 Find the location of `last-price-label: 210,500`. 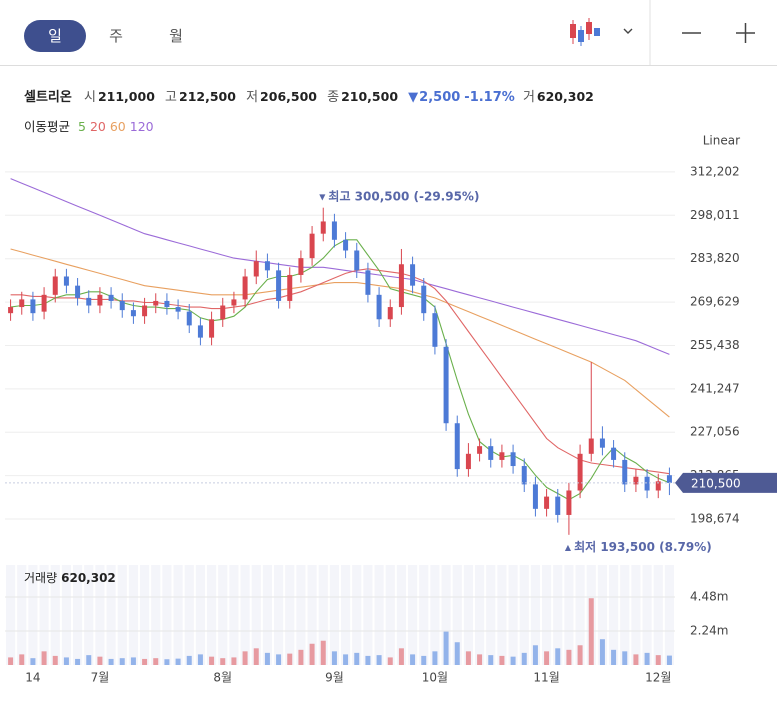

last-price-label: 210,500 is located at coordinates (716, 483).